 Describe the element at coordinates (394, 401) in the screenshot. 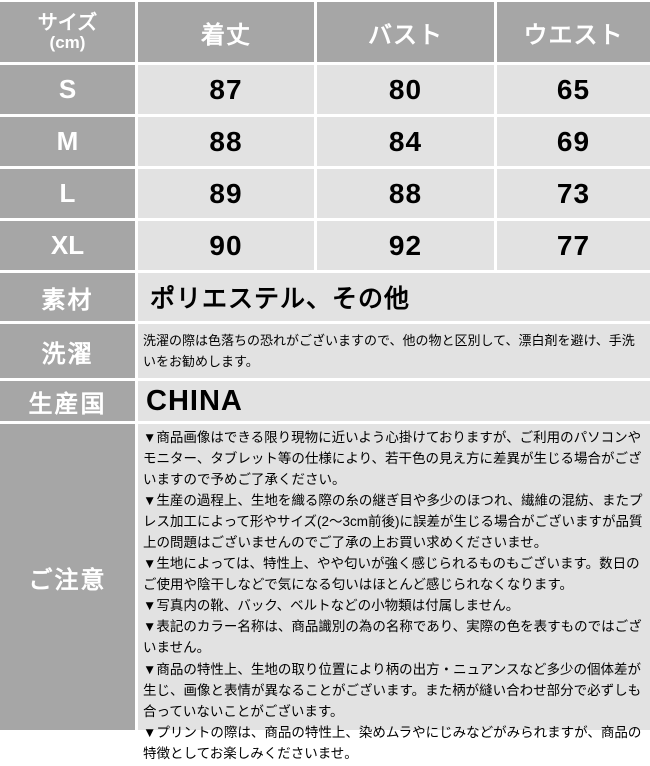

I see `country-of-origin-value: CHINA` at that location.